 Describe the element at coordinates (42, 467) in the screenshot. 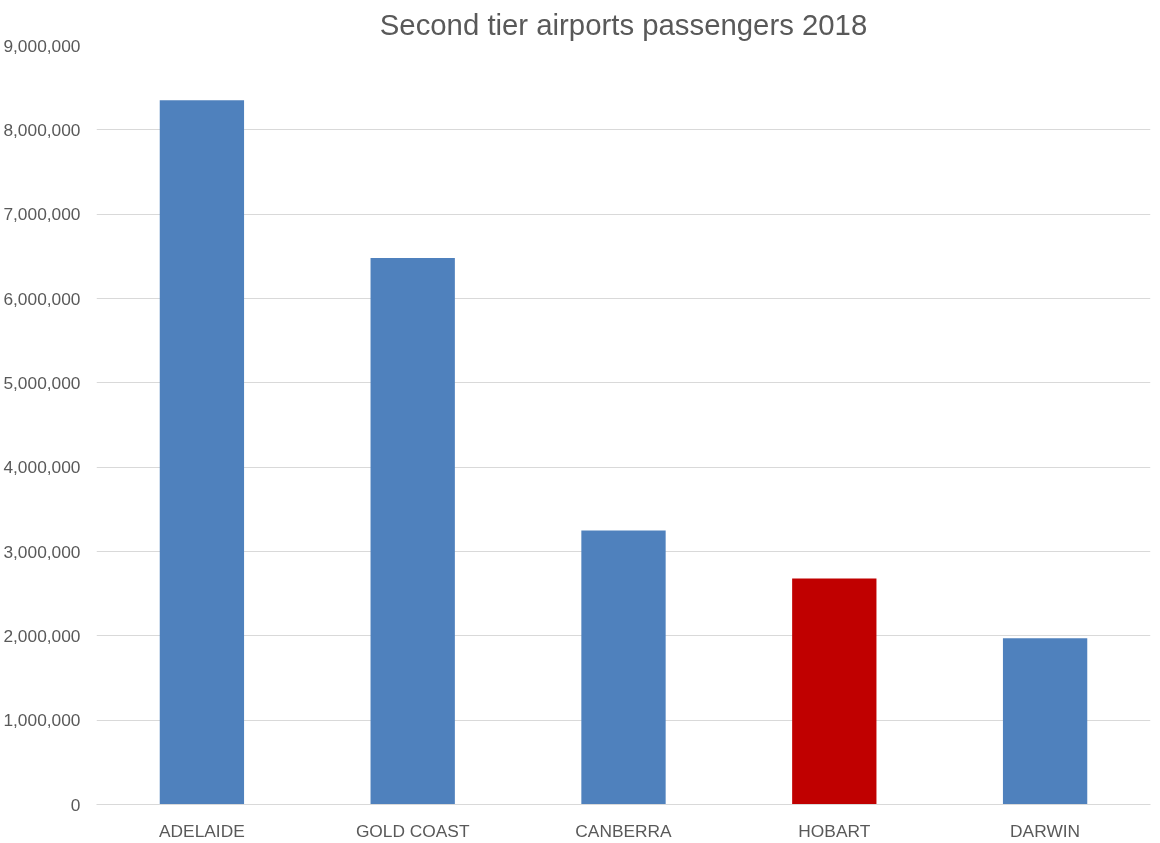

I see `y-tick-label: 4,000,000` at that location.